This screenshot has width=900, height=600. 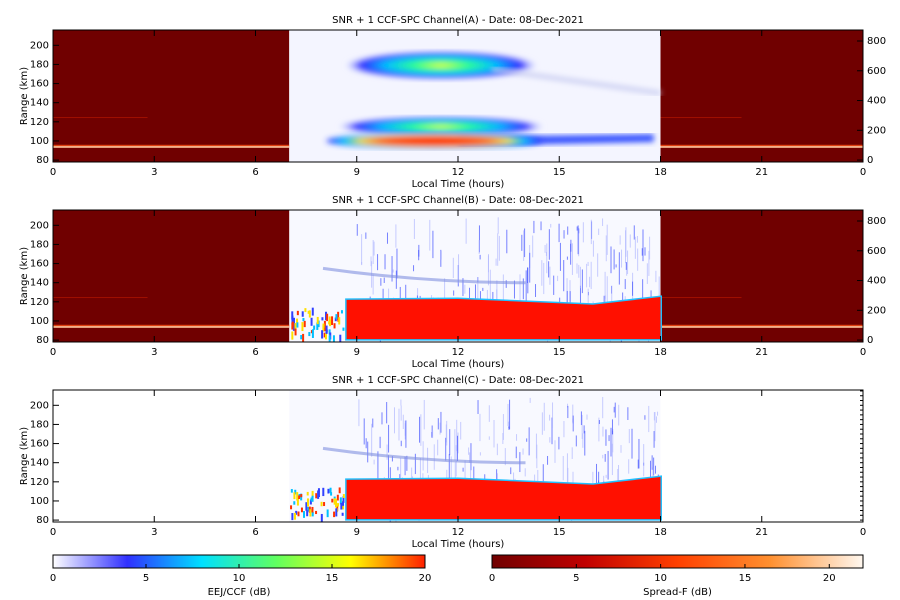 I want to click on x-tick-label: 18, so click(x=660, y=352).